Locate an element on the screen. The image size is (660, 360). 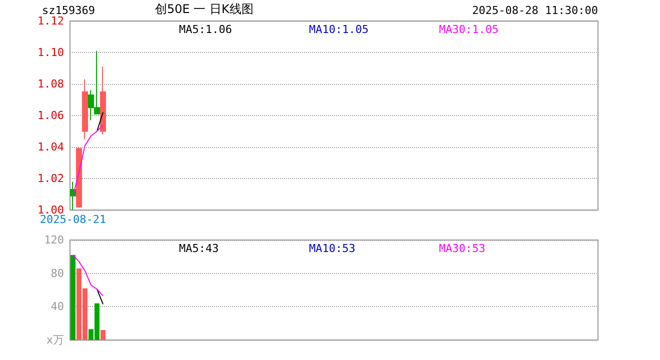
legend-label: MA10:53 is located at coordinates (332, 248).